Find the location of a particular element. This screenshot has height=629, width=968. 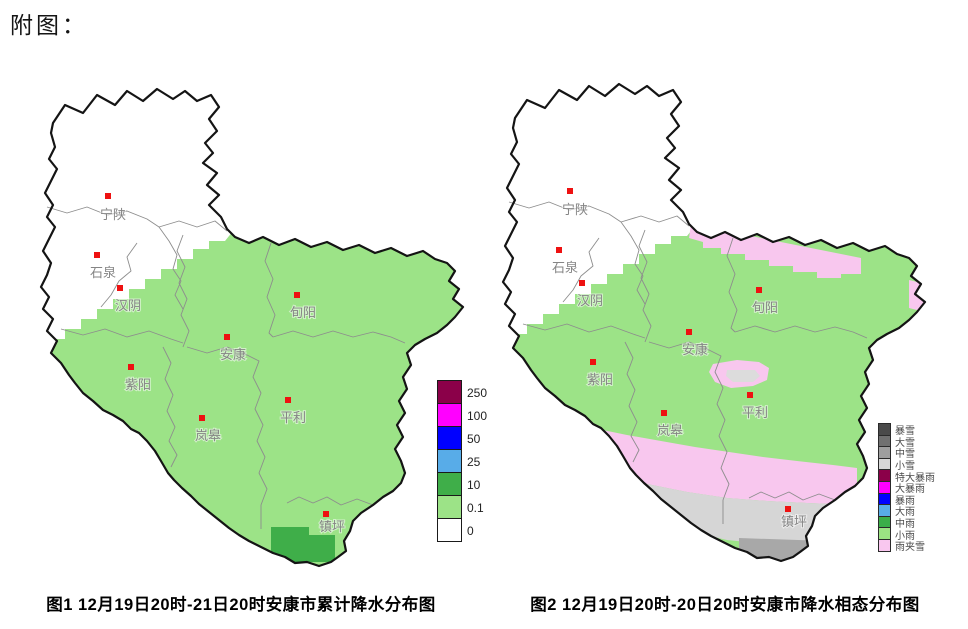

legend-label: 中雪 is located at coordinates (905, 455).